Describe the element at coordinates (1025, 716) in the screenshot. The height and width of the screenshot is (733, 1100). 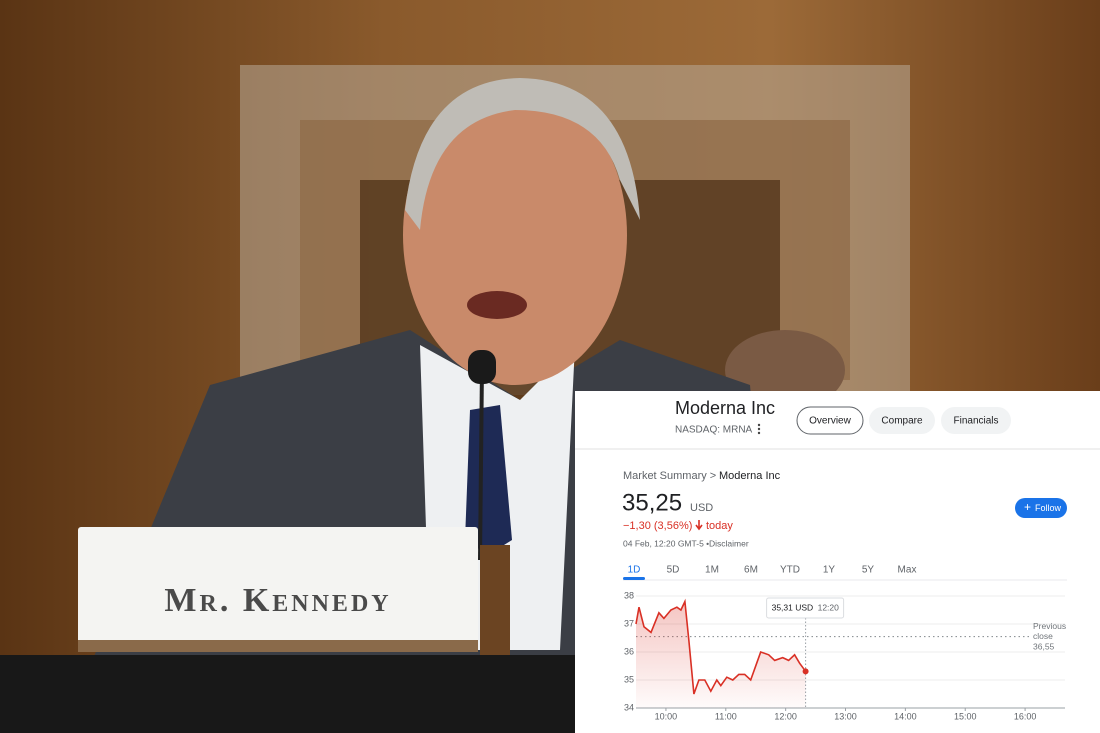
I see `x-tick-label: 16:00` at that location.